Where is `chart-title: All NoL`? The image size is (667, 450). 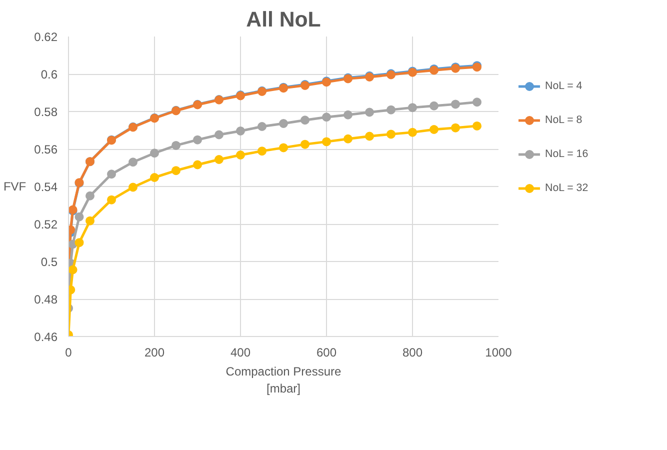
chart-title: All NoL is located at coordinates (283, 20).